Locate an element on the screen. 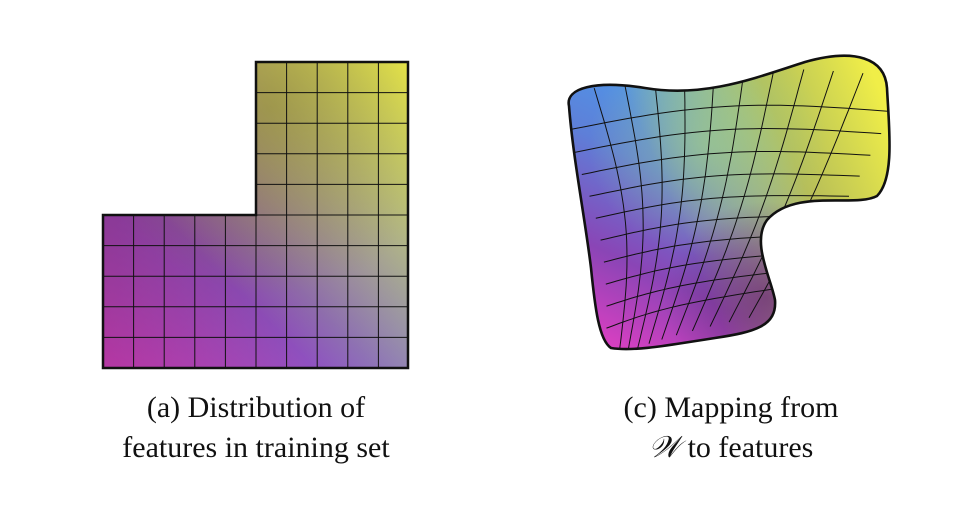 The width and height of the screenshot is (972, 514). caption-panel-c: (c) Mapping from 𝒲 to features is located at coordinates (731, 428).